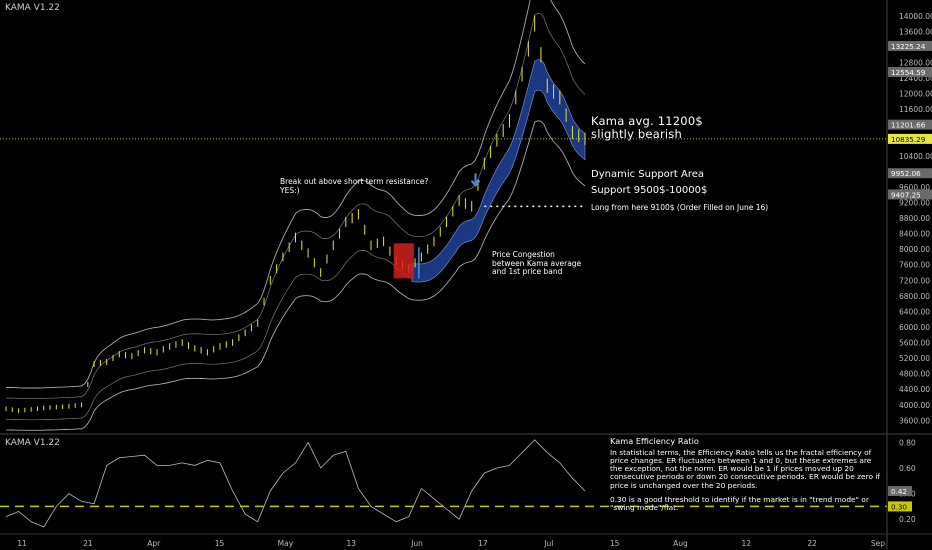 This screenshot has width=932, height=550. Describe the element at coordinates (914, 420) in the screenshot. I see `price-tick-label: 3600.00` at that location.